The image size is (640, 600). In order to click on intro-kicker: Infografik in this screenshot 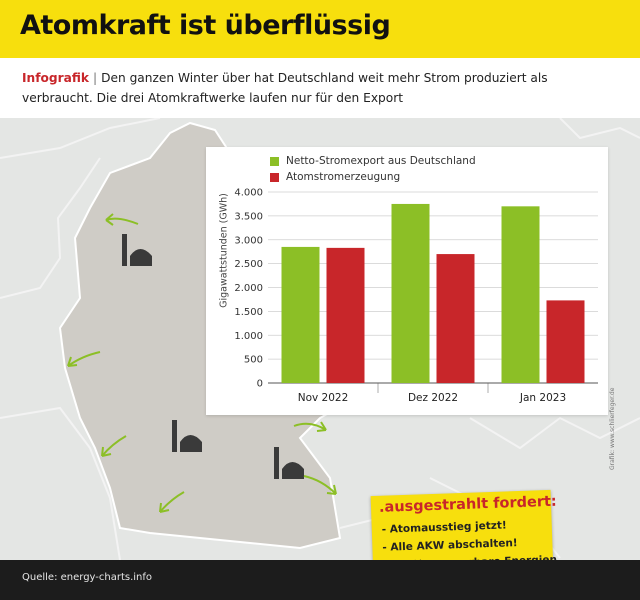, I will do `click(55, 78)`.